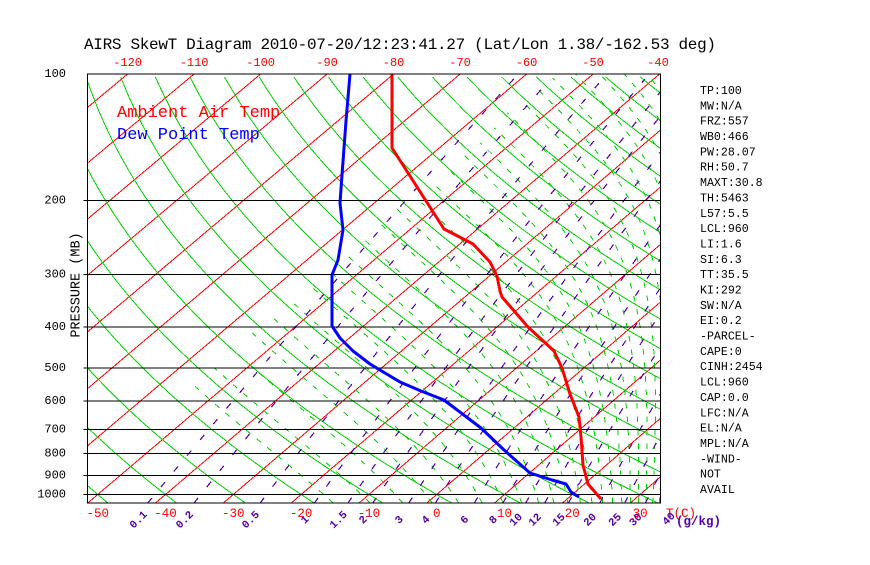 This screenshot has width=870, height=565. What do you see at coordinates (465, 520) in the screenshot?
I see `svg-text: 6` at bounding box center [465, 520].